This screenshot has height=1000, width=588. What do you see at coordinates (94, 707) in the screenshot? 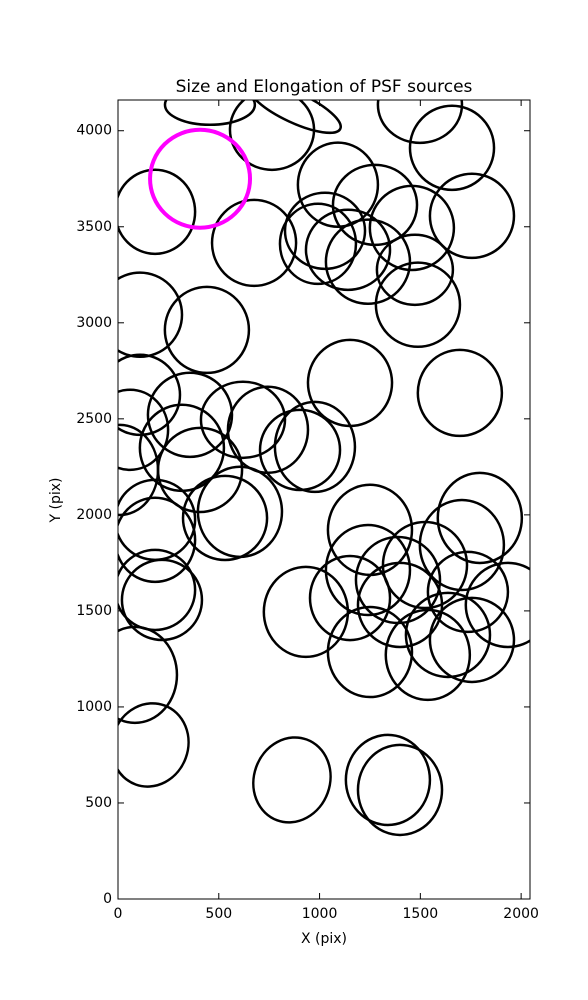
I see `y-tick-label: 1000` at bounding box center [94, 707].